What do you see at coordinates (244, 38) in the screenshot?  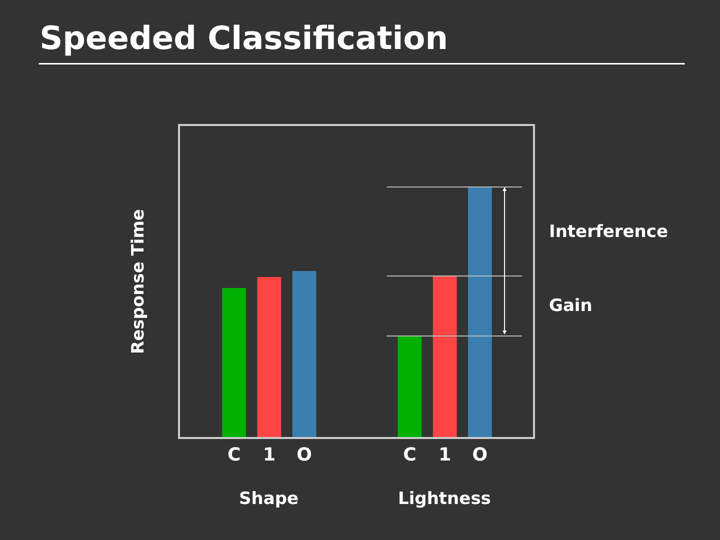 I see `chart-title: Speeded Classification` at bounding box center [244, 38].